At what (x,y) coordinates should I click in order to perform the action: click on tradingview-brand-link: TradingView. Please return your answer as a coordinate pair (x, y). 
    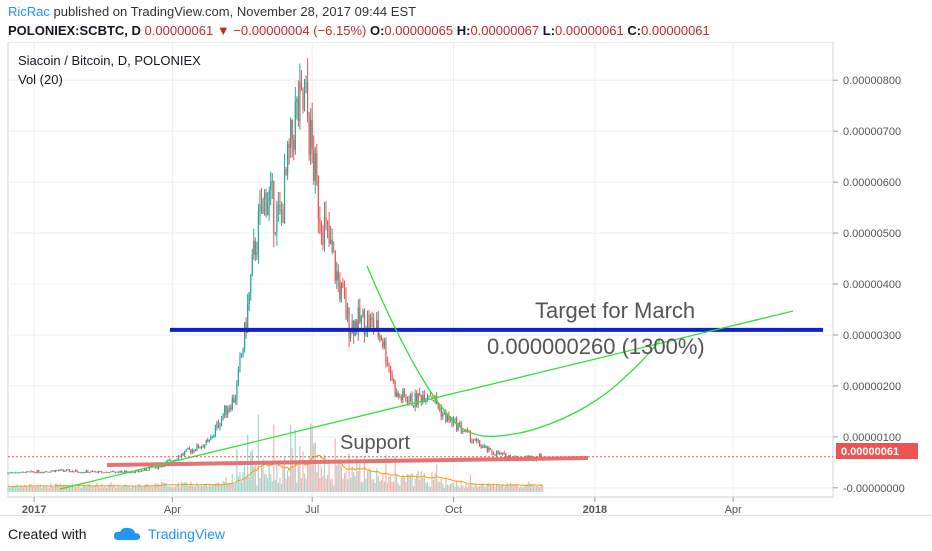
    Looking at the image, I should click on (187, 534).